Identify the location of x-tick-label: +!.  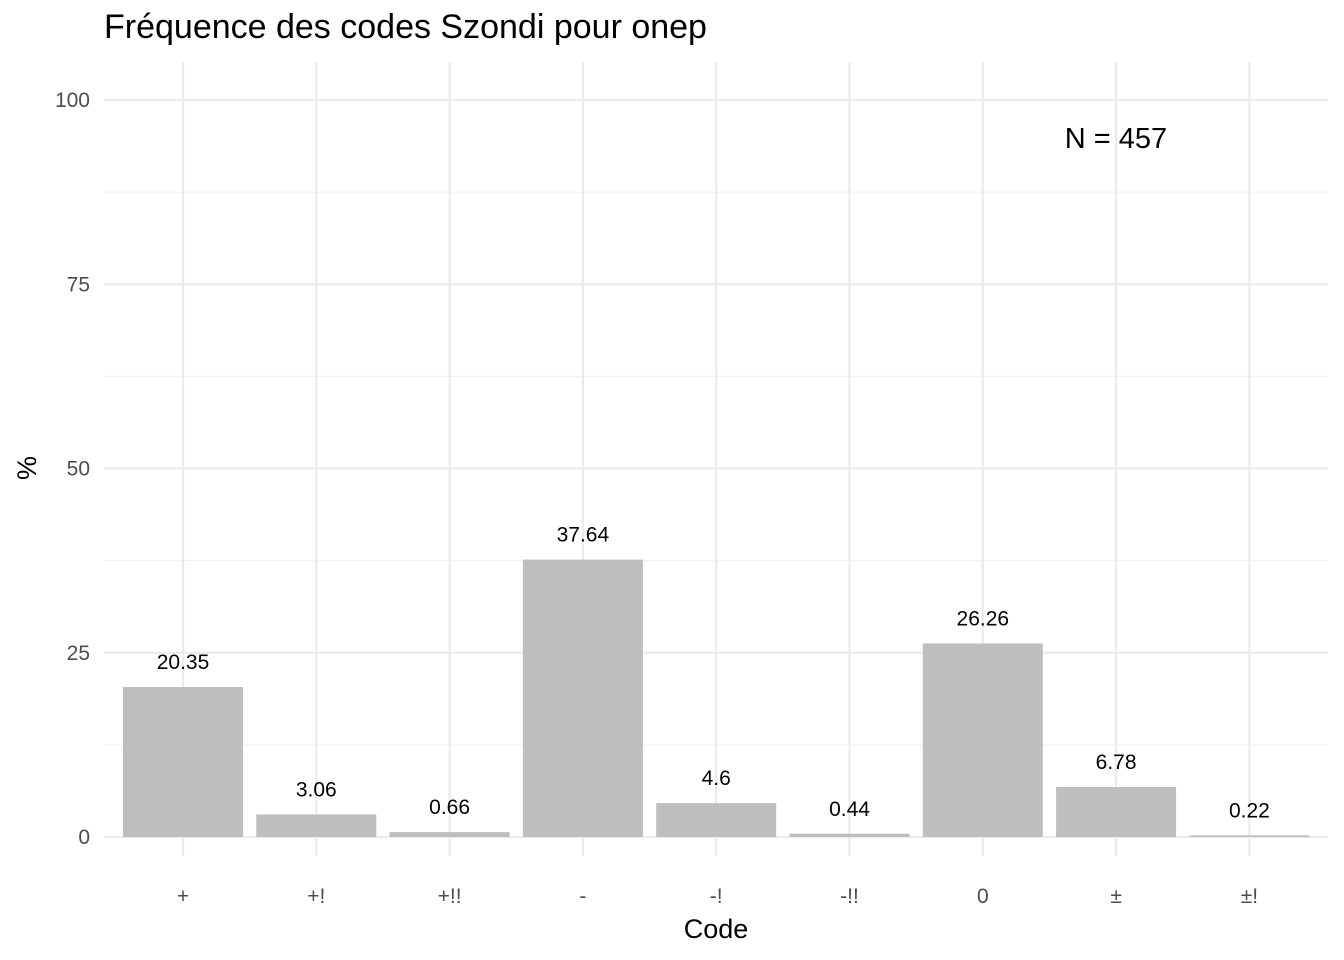
(316, 896).